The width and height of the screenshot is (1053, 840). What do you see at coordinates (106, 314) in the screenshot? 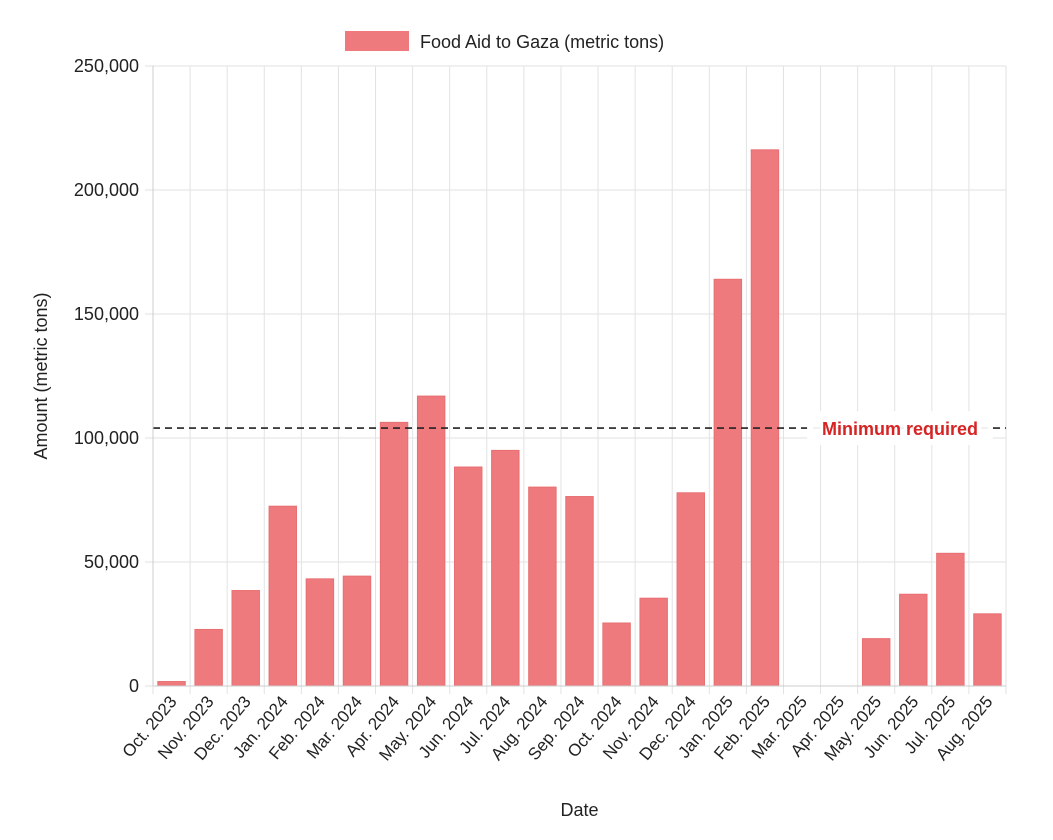
I see `y-tick-label: 150,000` at bounding box center [106, 314].